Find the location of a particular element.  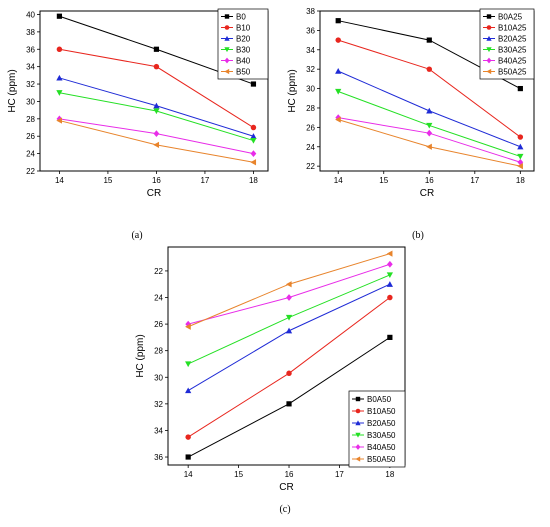

data-point-b20a50 is located at coordinates (188, 390).